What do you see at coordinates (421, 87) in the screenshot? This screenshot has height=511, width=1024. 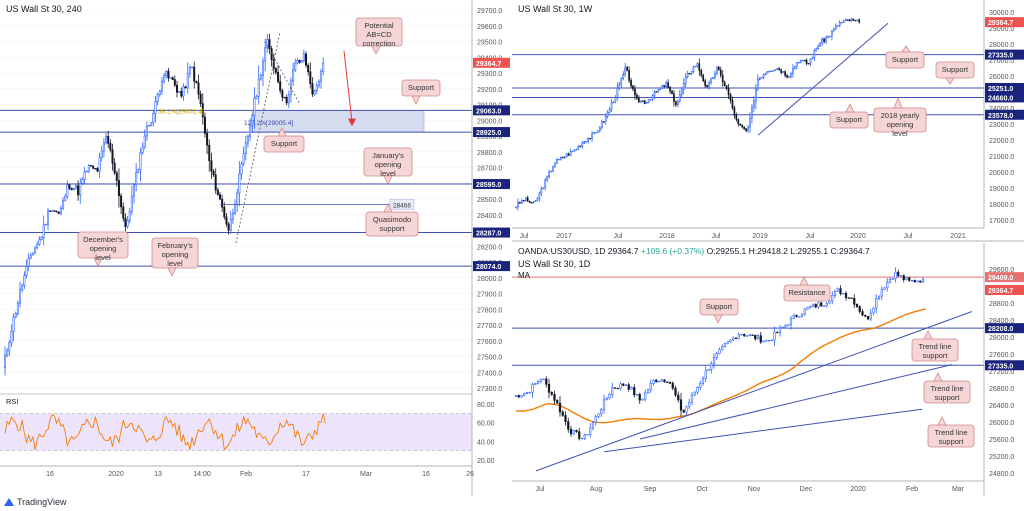 I see `h4-callout-support-zone-text: Support` at bounding box center [421, 87].